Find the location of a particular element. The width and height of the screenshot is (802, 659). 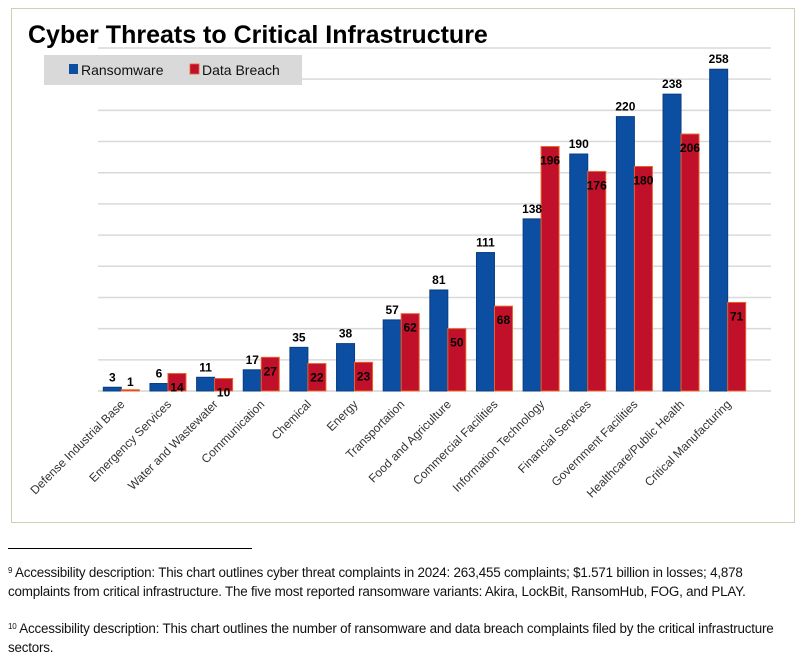

legend-label-ransomware: Ransomware is located at coordinates (122, 70).